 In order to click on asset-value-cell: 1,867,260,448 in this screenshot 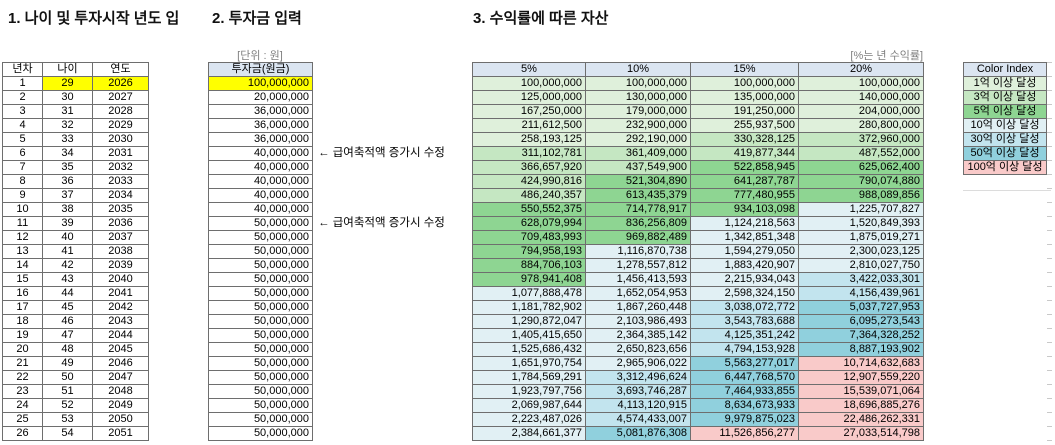, I will do `click(638, 307)`.